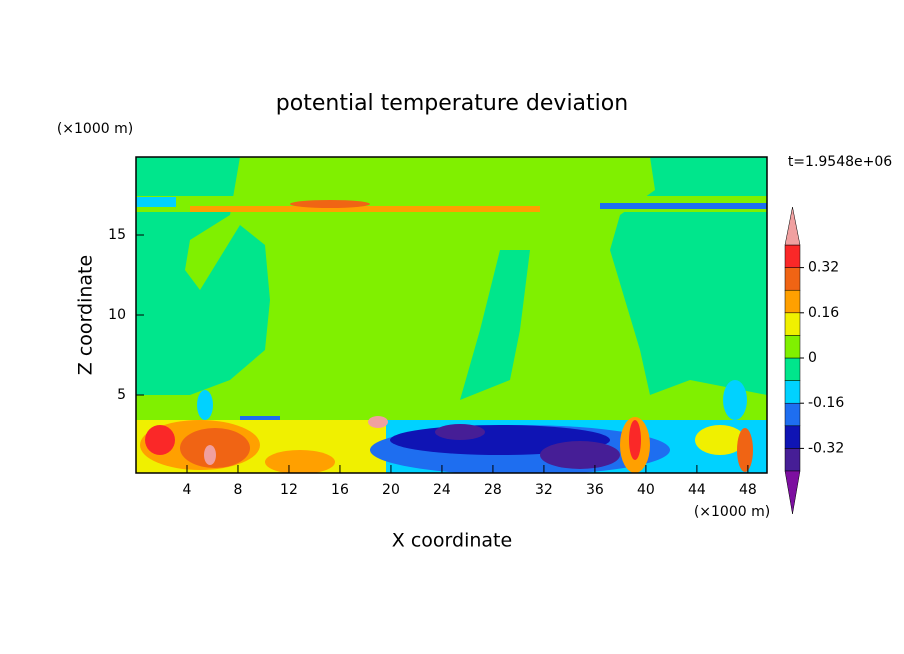 This screenshot has width=904, height=654. Describe the element at coordinates (452, 103) in the screenshot. I see `chart-title: potential temperature deviation` at that location.